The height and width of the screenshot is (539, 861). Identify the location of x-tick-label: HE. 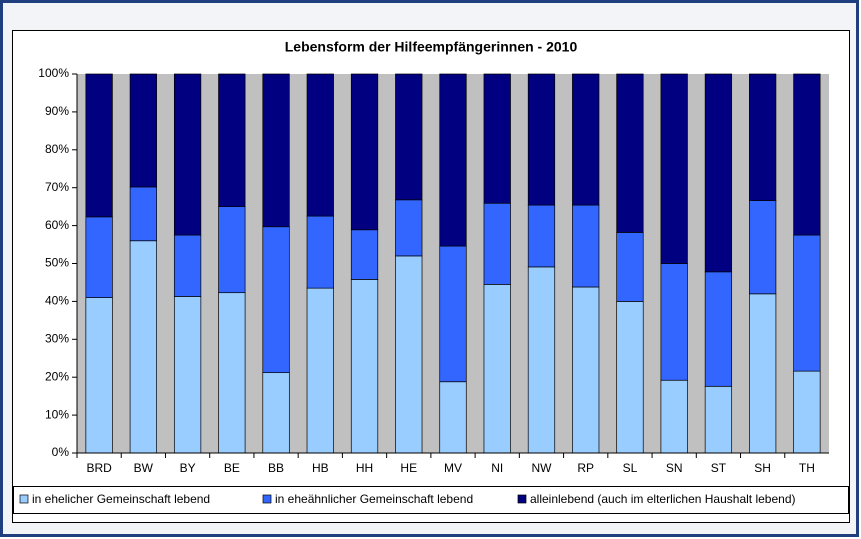
(408, 468).